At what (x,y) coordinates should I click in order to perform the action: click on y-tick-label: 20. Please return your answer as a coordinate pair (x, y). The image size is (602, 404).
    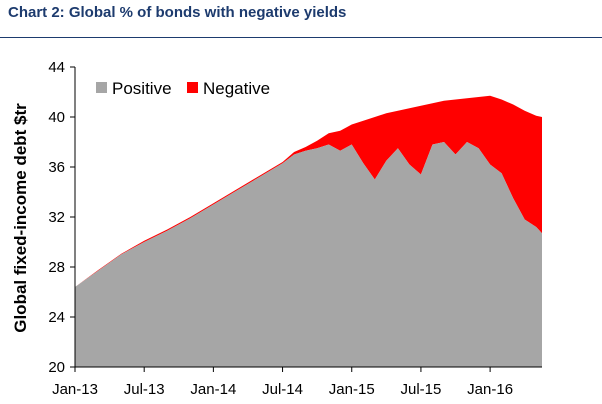
    Looking at the image, I should click on (56, 367).